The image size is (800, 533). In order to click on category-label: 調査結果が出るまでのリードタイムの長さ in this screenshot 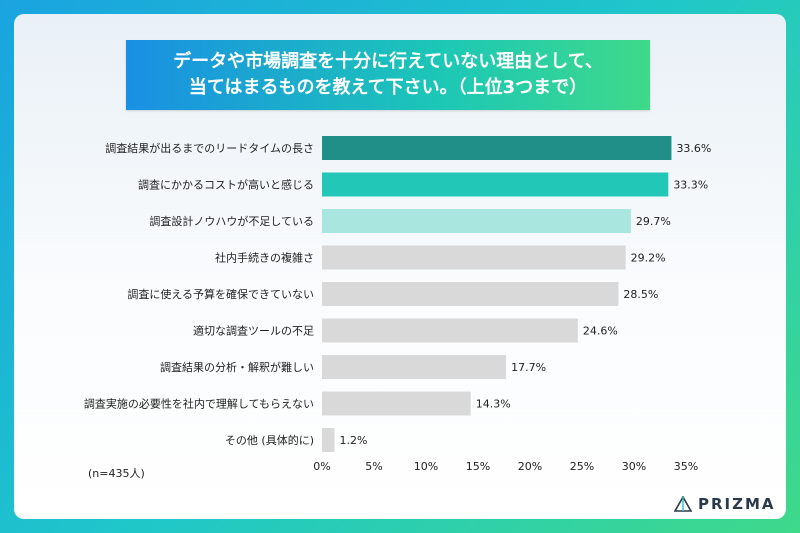, I will do `click(209, 148)`.